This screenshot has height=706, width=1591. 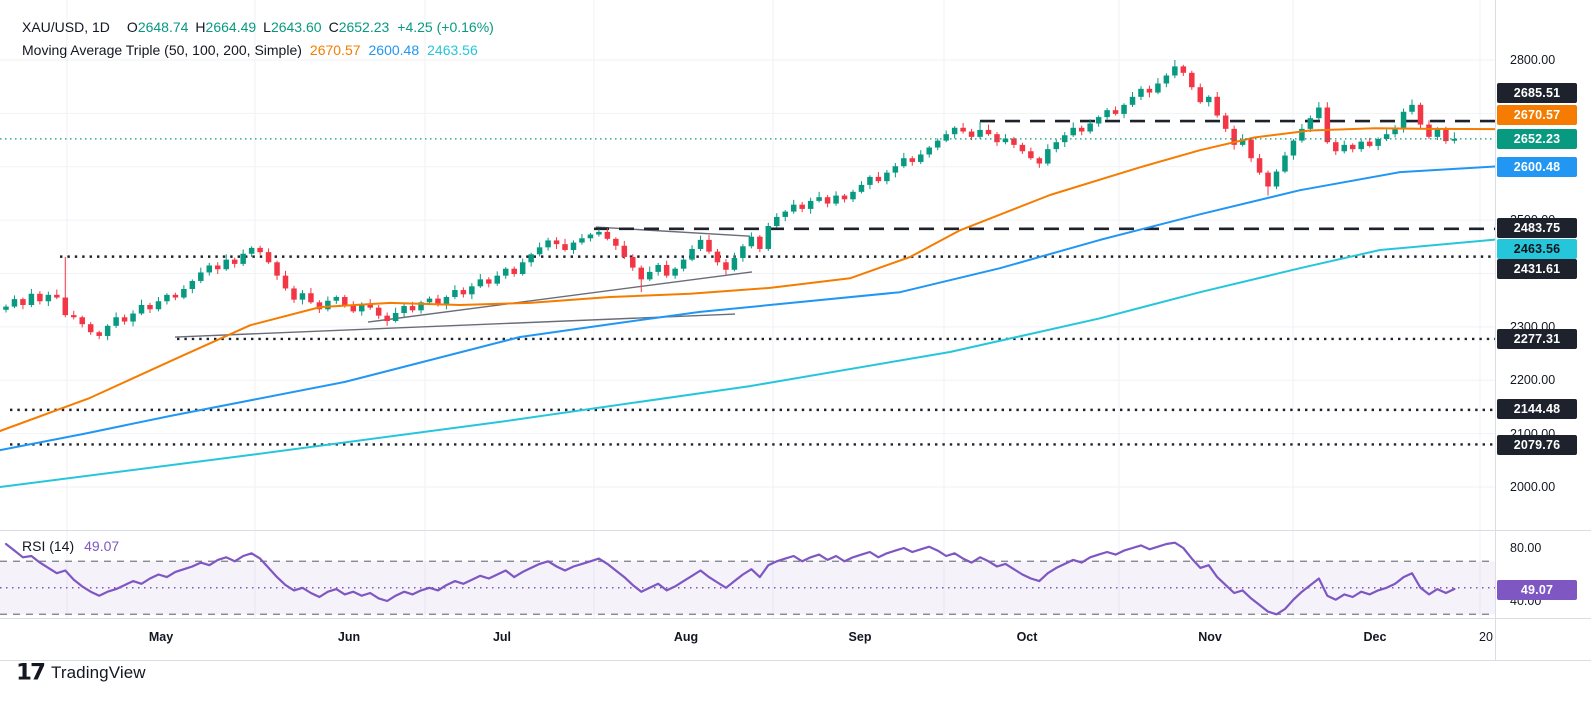 I want to click on price-label-2685.51: 2685.51, so click(x=1537, y=93).